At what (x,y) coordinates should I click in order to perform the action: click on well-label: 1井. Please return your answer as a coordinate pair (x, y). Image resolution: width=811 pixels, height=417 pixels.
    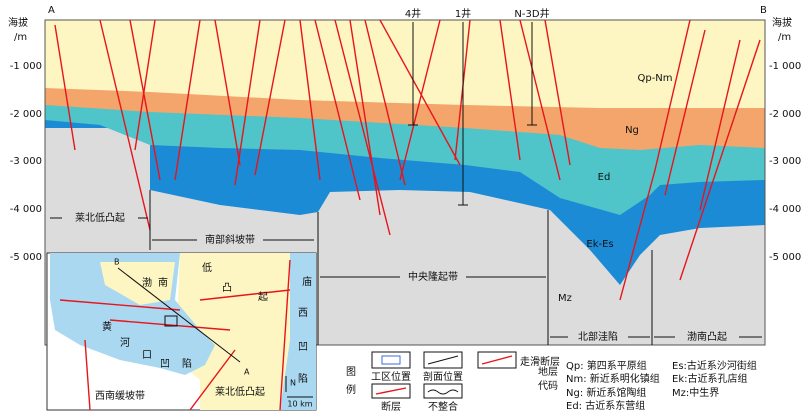
    Looking at the image, I should click on (463, 13).